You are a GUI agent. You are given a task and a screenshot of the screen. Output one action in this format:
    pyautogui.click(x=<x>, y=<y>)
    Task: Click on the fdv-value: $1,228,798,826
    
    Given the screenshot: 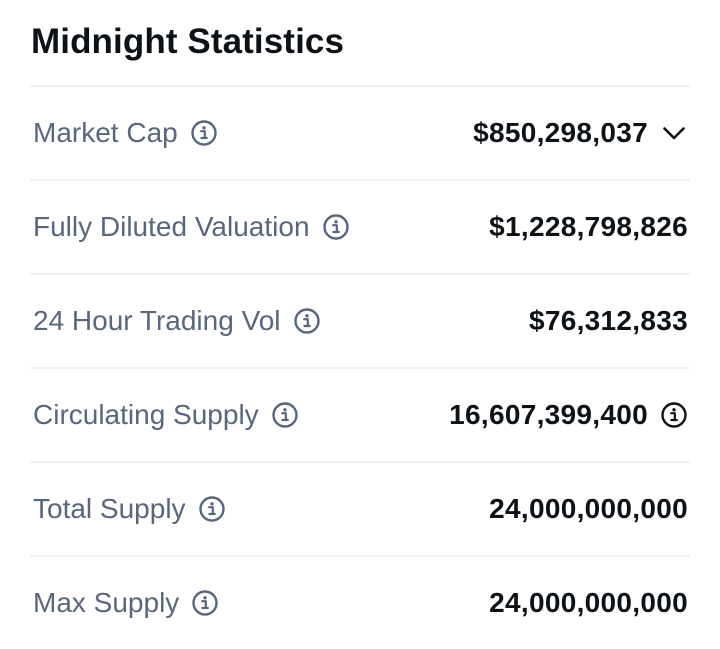 What is the action you would take?
    pyautogui.click(x=588, y=226)
    